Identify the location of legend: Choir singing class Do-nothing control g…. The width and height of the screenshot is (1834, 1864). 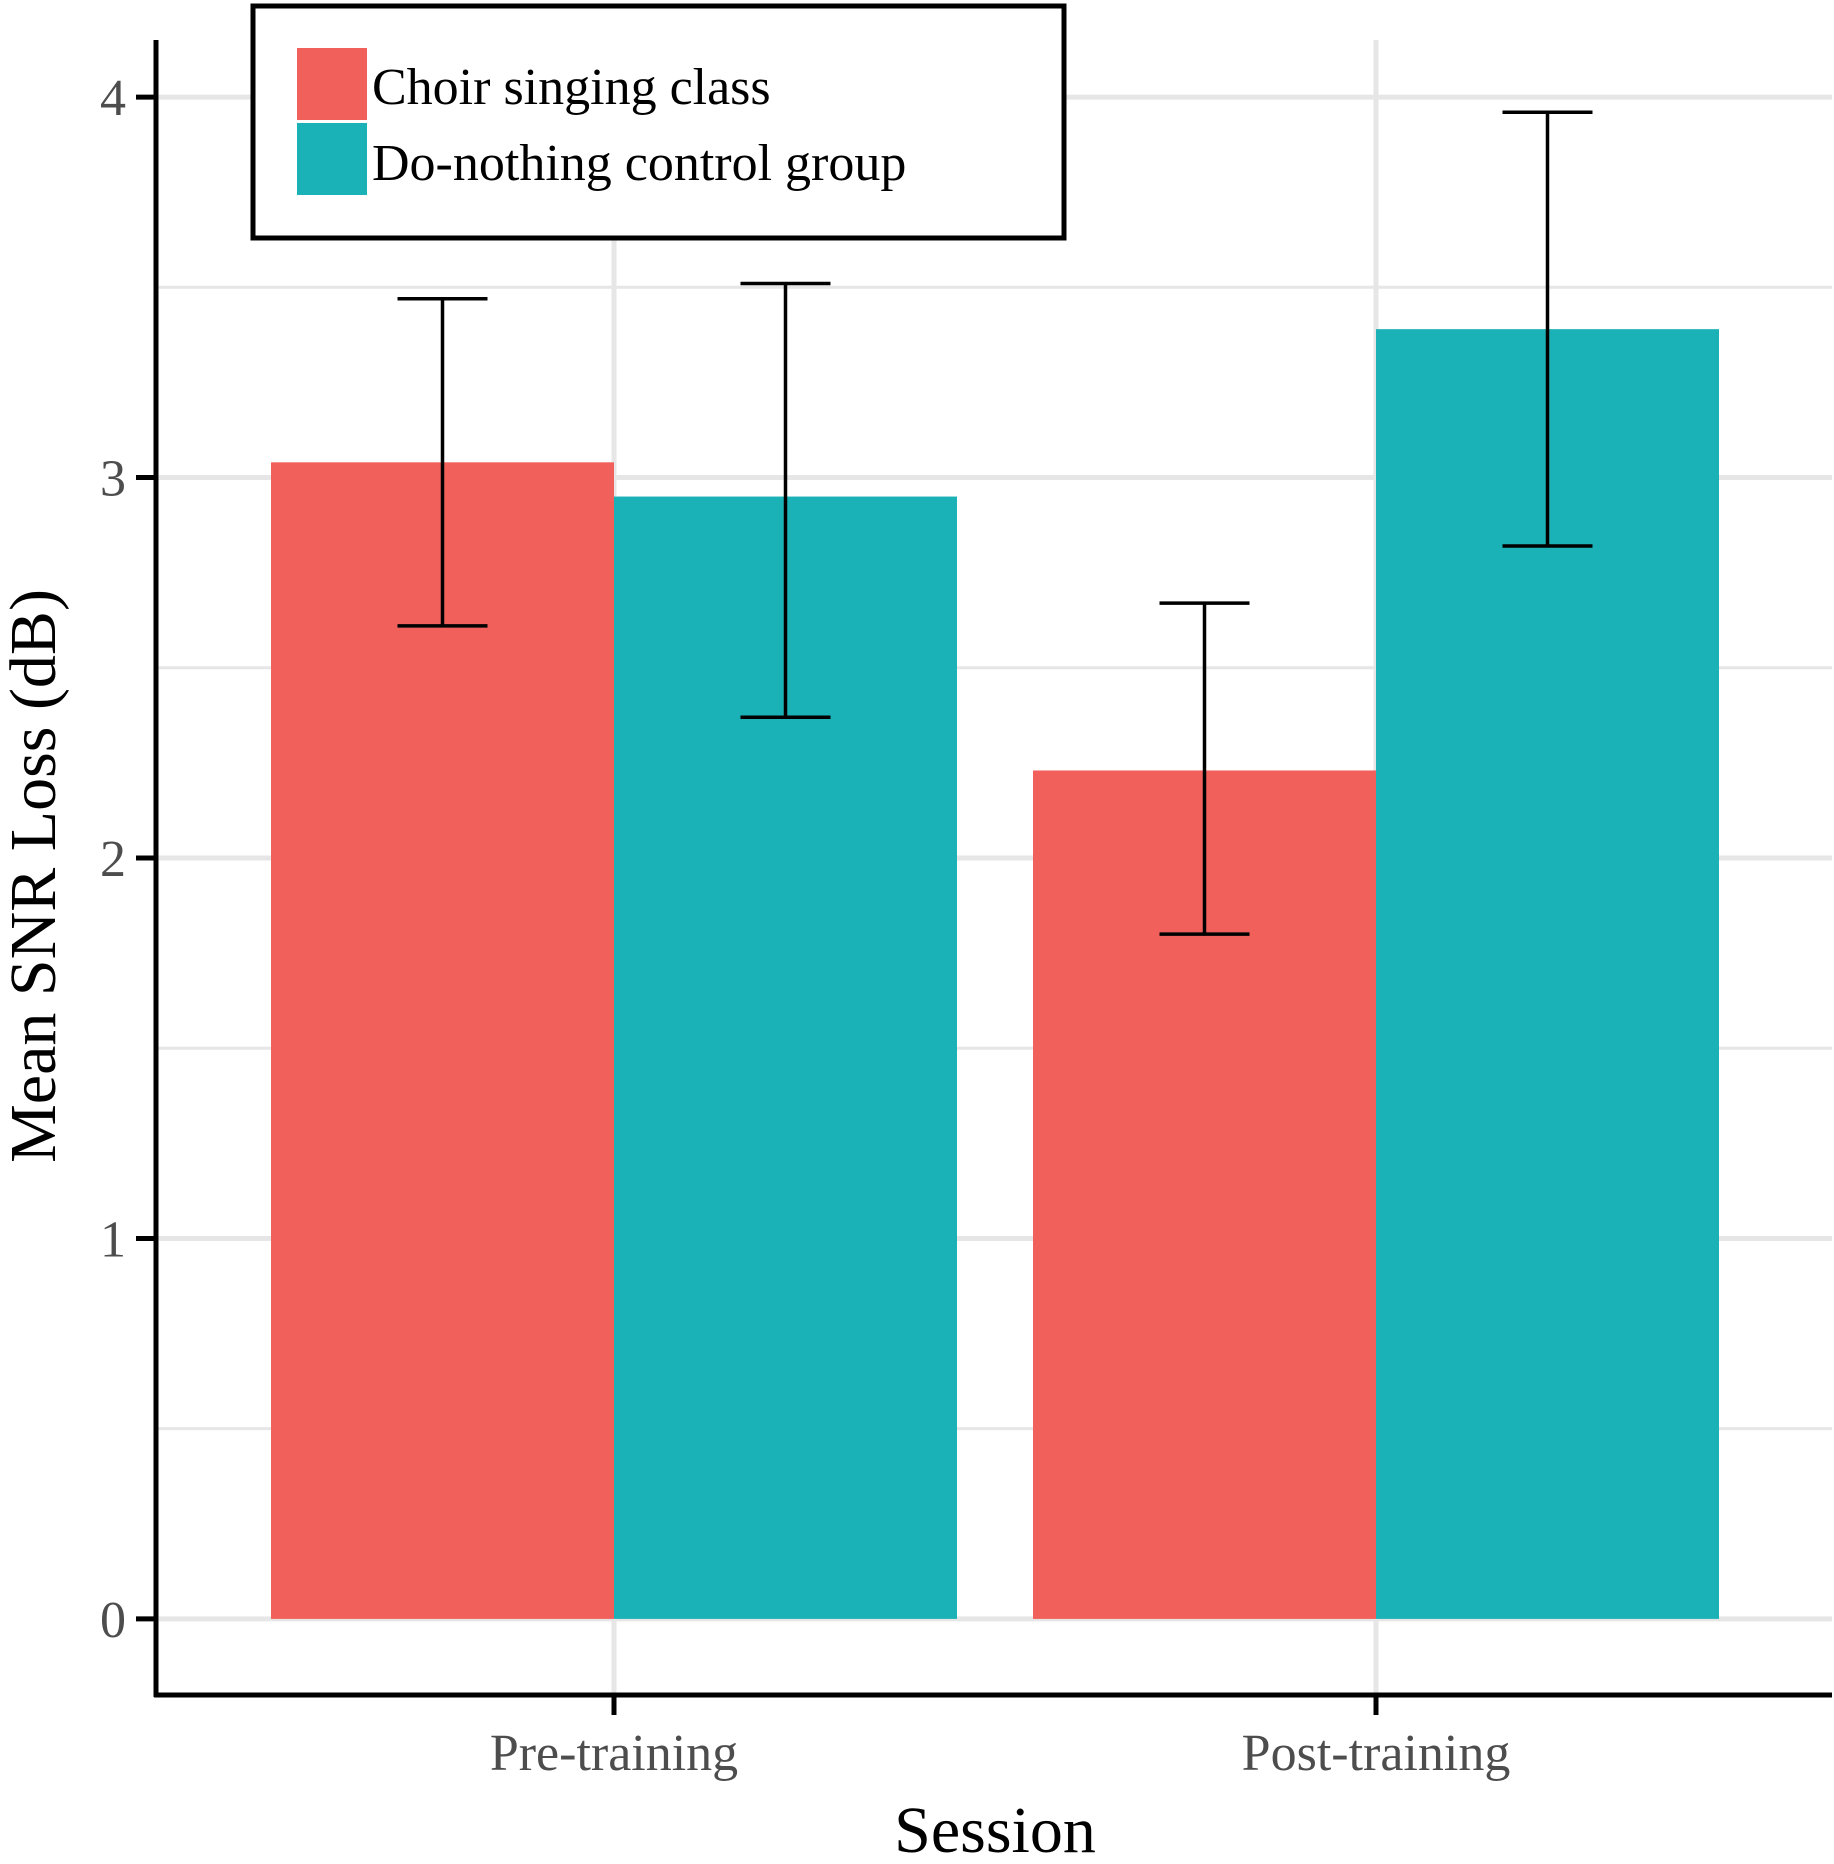
(658, 122).